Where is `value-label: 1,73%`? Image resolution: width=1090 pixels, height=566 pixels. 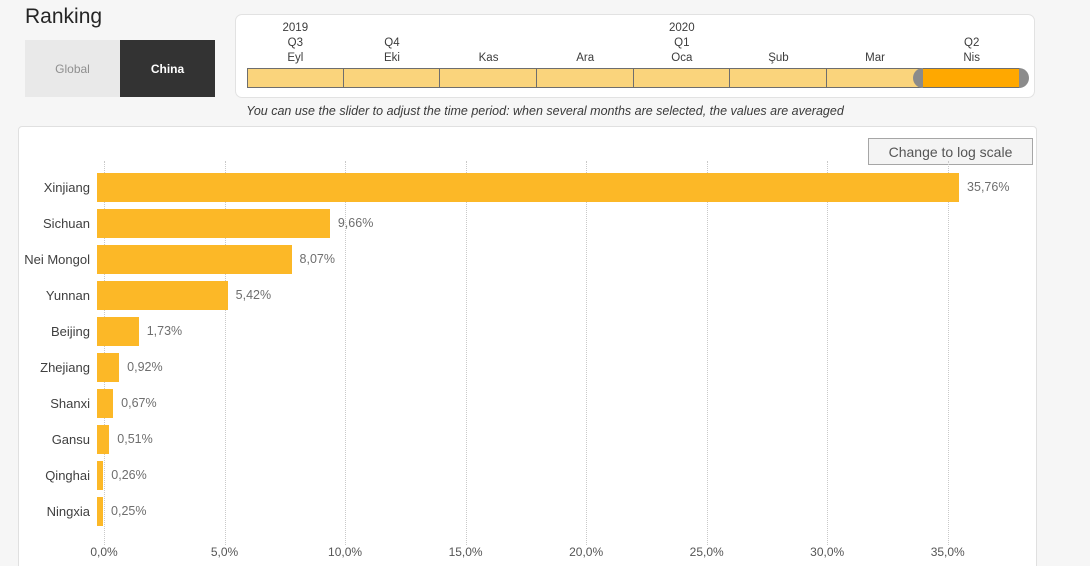
value-label: 1,73% is located at coordinates (164, 331).